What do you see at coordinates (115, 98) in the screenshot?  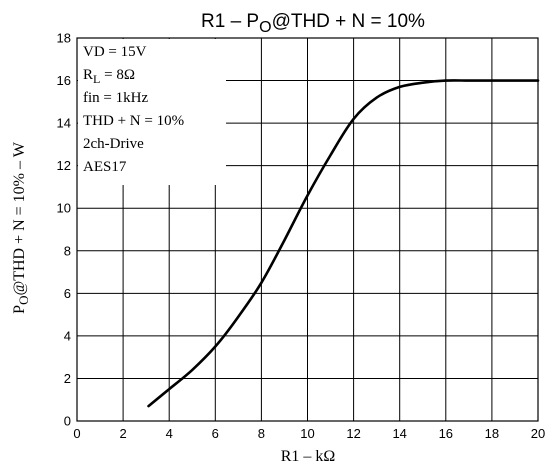 I see `annotation-line: fin = 1kHz` at bounding box center [115, 98].